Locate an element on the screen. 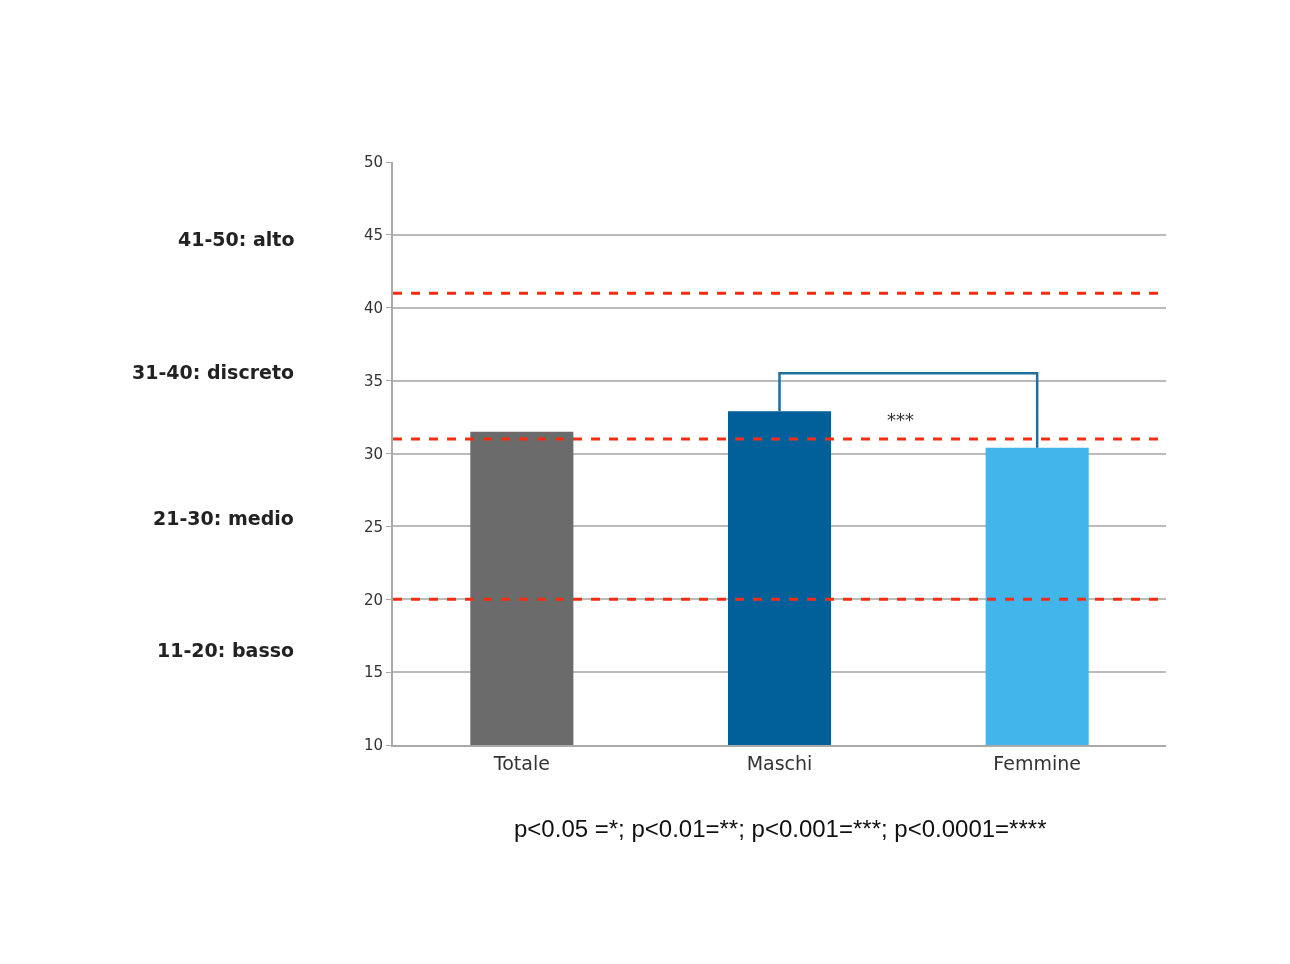  y-tick-label: 40 is located at coordinates (373, 308).